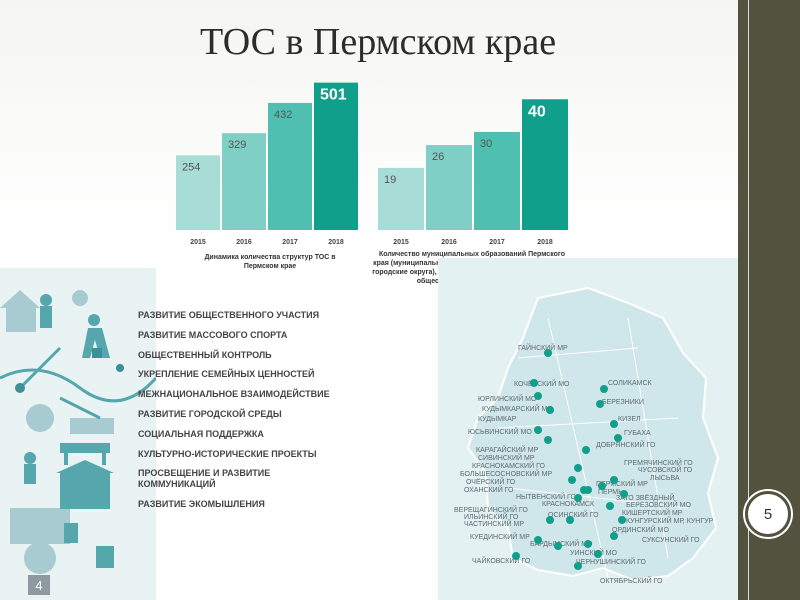 The image size is (800, 600). What do you see at coordinates (645, 497) in the screenshot?
I see `map-label: ЗАТО ЗВЁЗДНЫЙ` at bounding box center [645, 497].